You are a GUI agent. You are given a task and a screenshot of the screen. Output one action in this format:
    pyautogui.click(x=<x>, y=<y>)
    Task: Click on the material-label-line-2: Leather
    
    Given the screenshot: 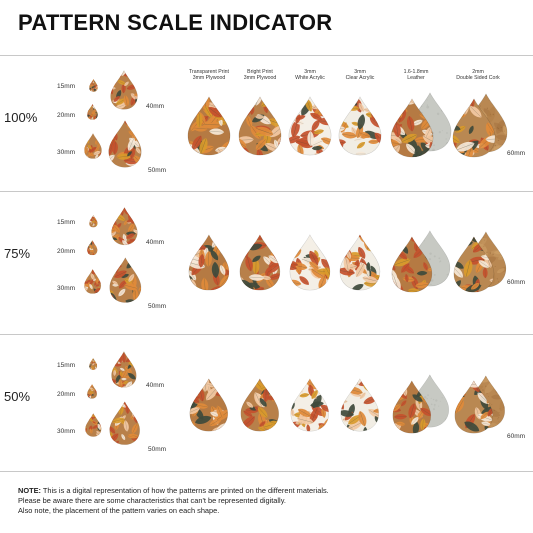 What is the action you would take?
    pyautogui.click(x=416, y=78)
    